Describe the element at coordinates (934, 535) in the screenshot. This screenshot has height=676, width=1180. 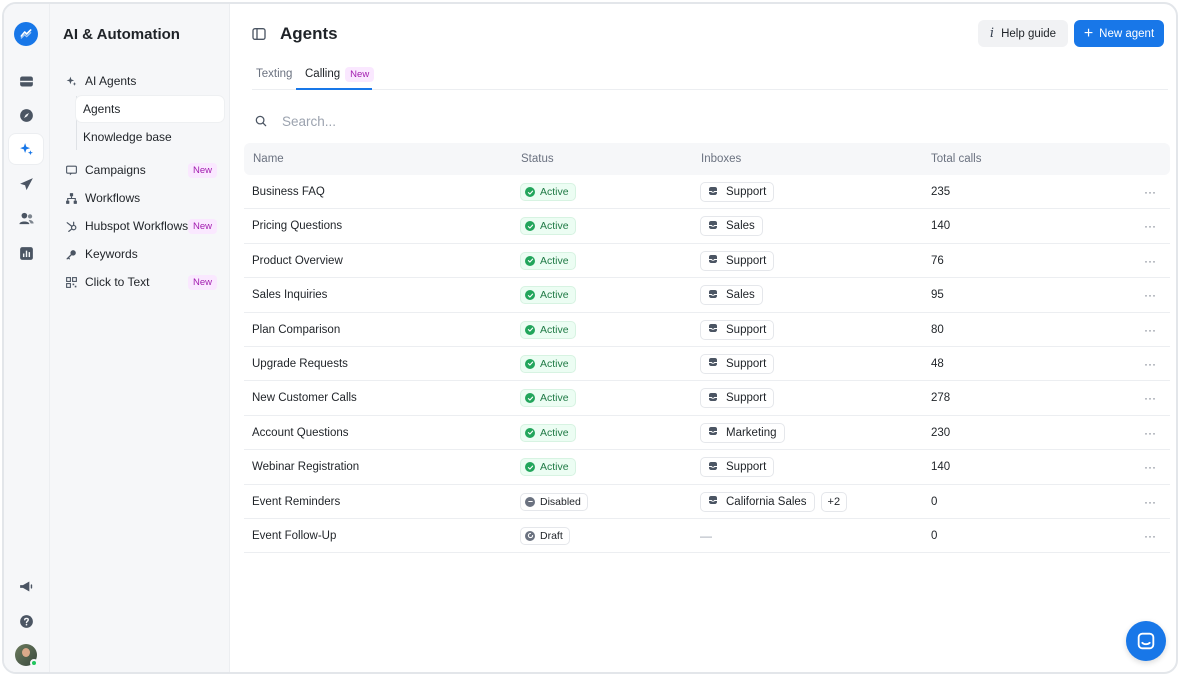
I see `total-calls: 0` at that location.